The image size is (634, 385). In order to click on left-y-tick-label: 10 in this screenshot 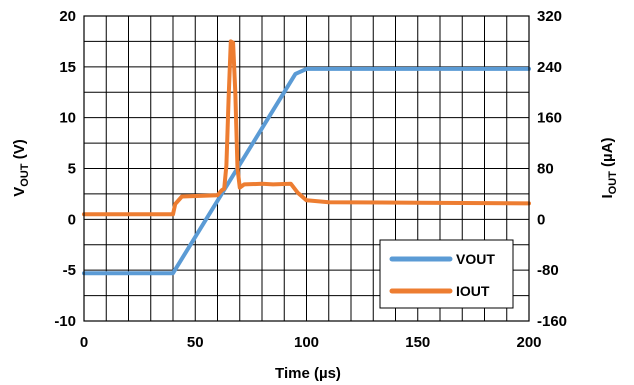, I will do `click(67, 118)`.